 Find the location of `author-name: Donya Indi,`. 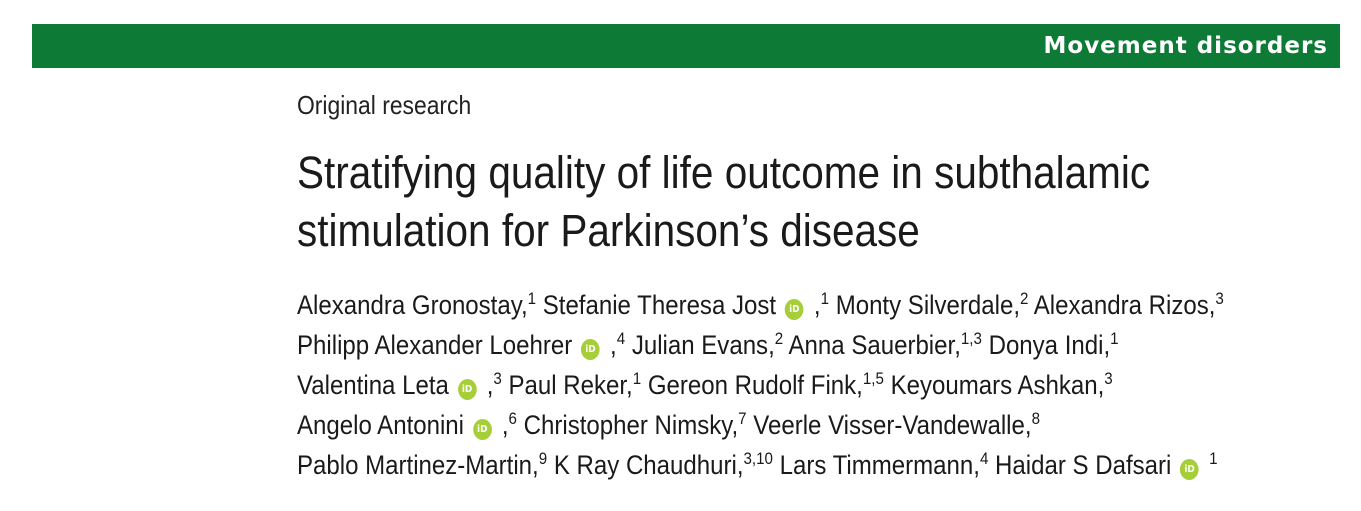

author-name: Donya Indi, is located at coordinates (1046, 345).